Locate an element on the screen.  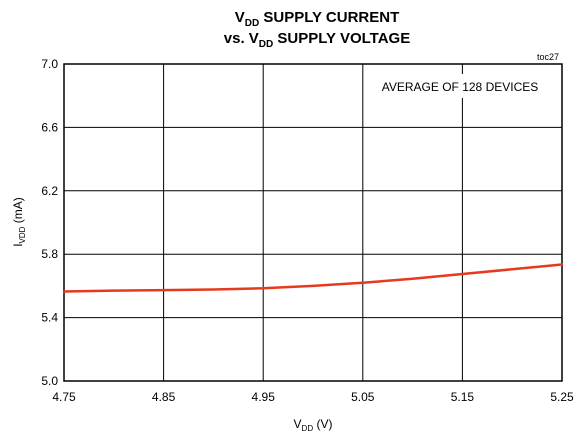
annotation-background is located at coordinates (460, 86).